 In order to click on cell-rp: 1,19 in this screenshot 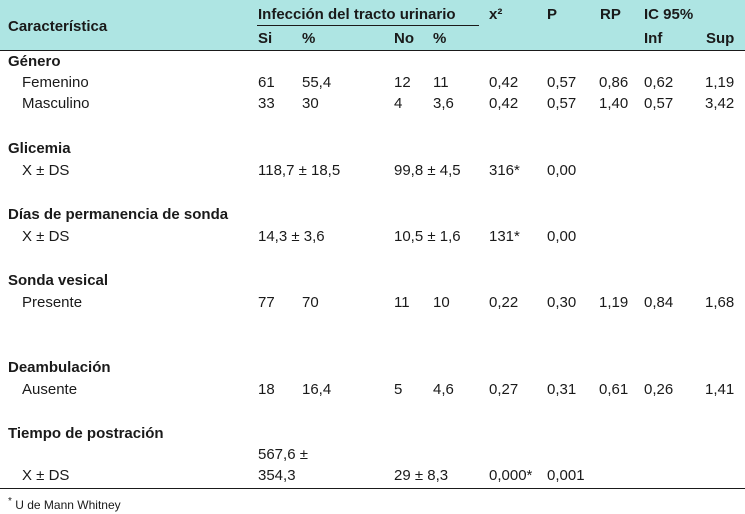, I will do `click(614, 302)`.